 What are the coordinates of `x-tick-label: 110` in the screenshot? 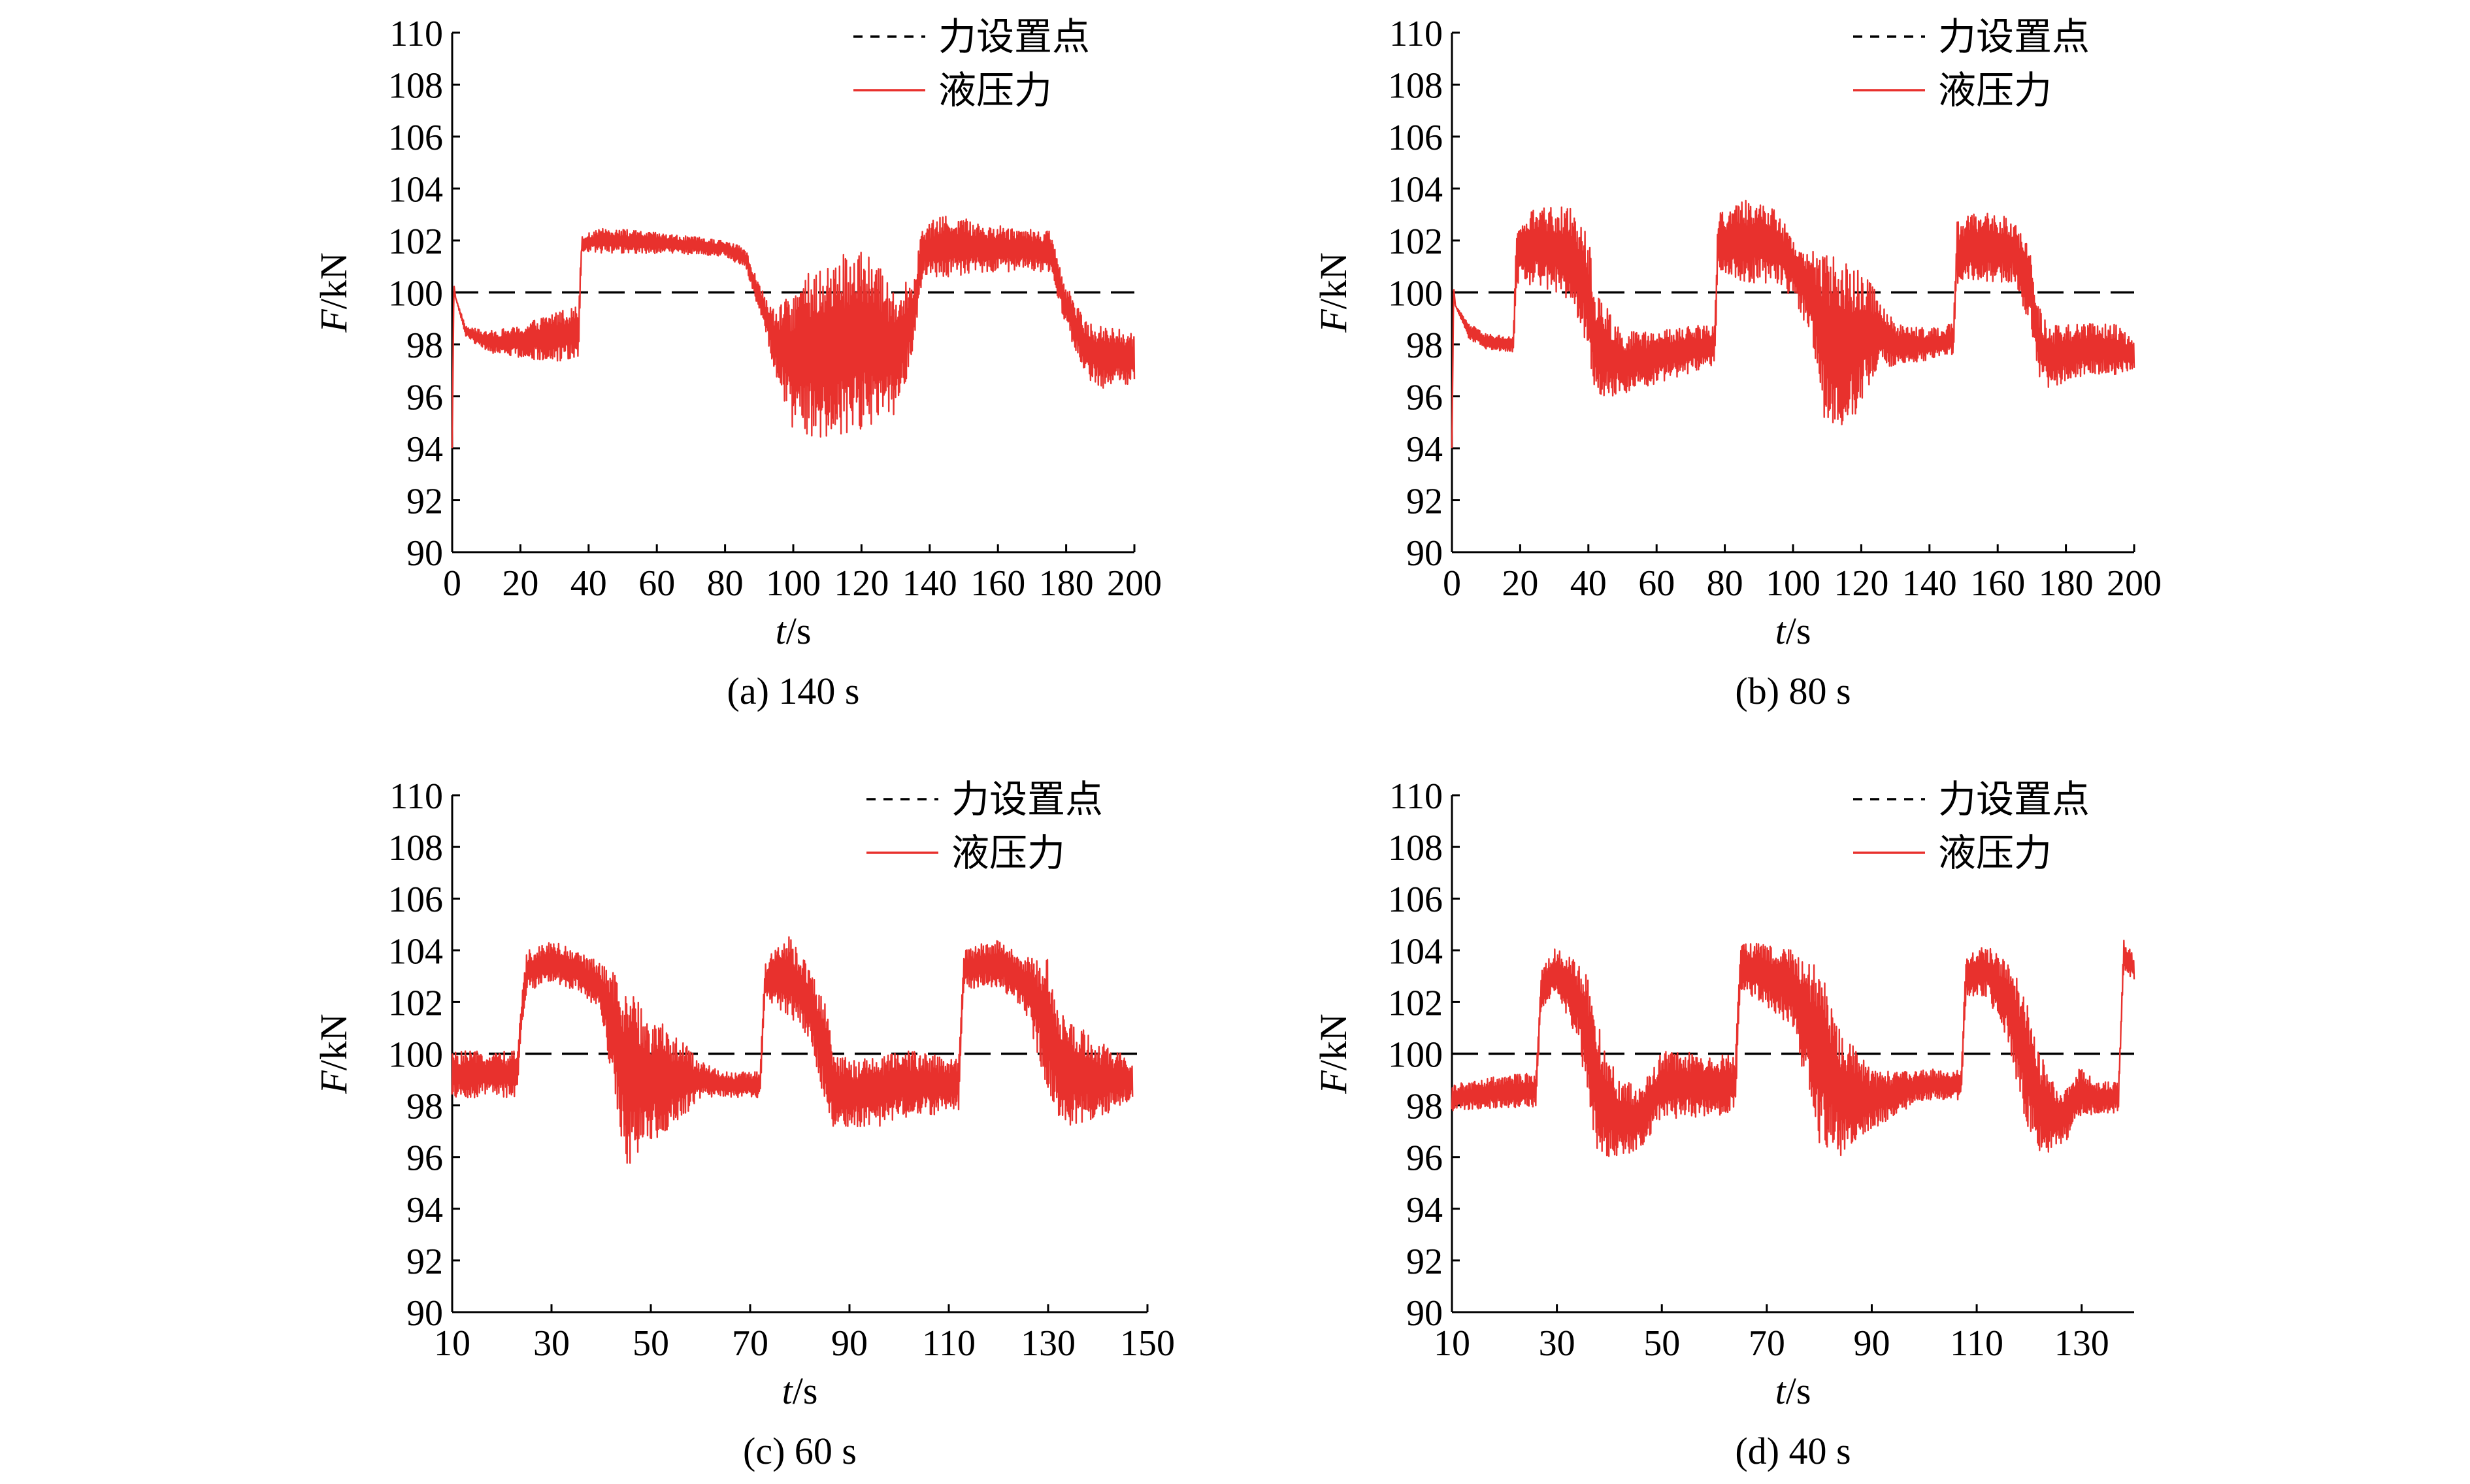 It's located at (949, 1343).